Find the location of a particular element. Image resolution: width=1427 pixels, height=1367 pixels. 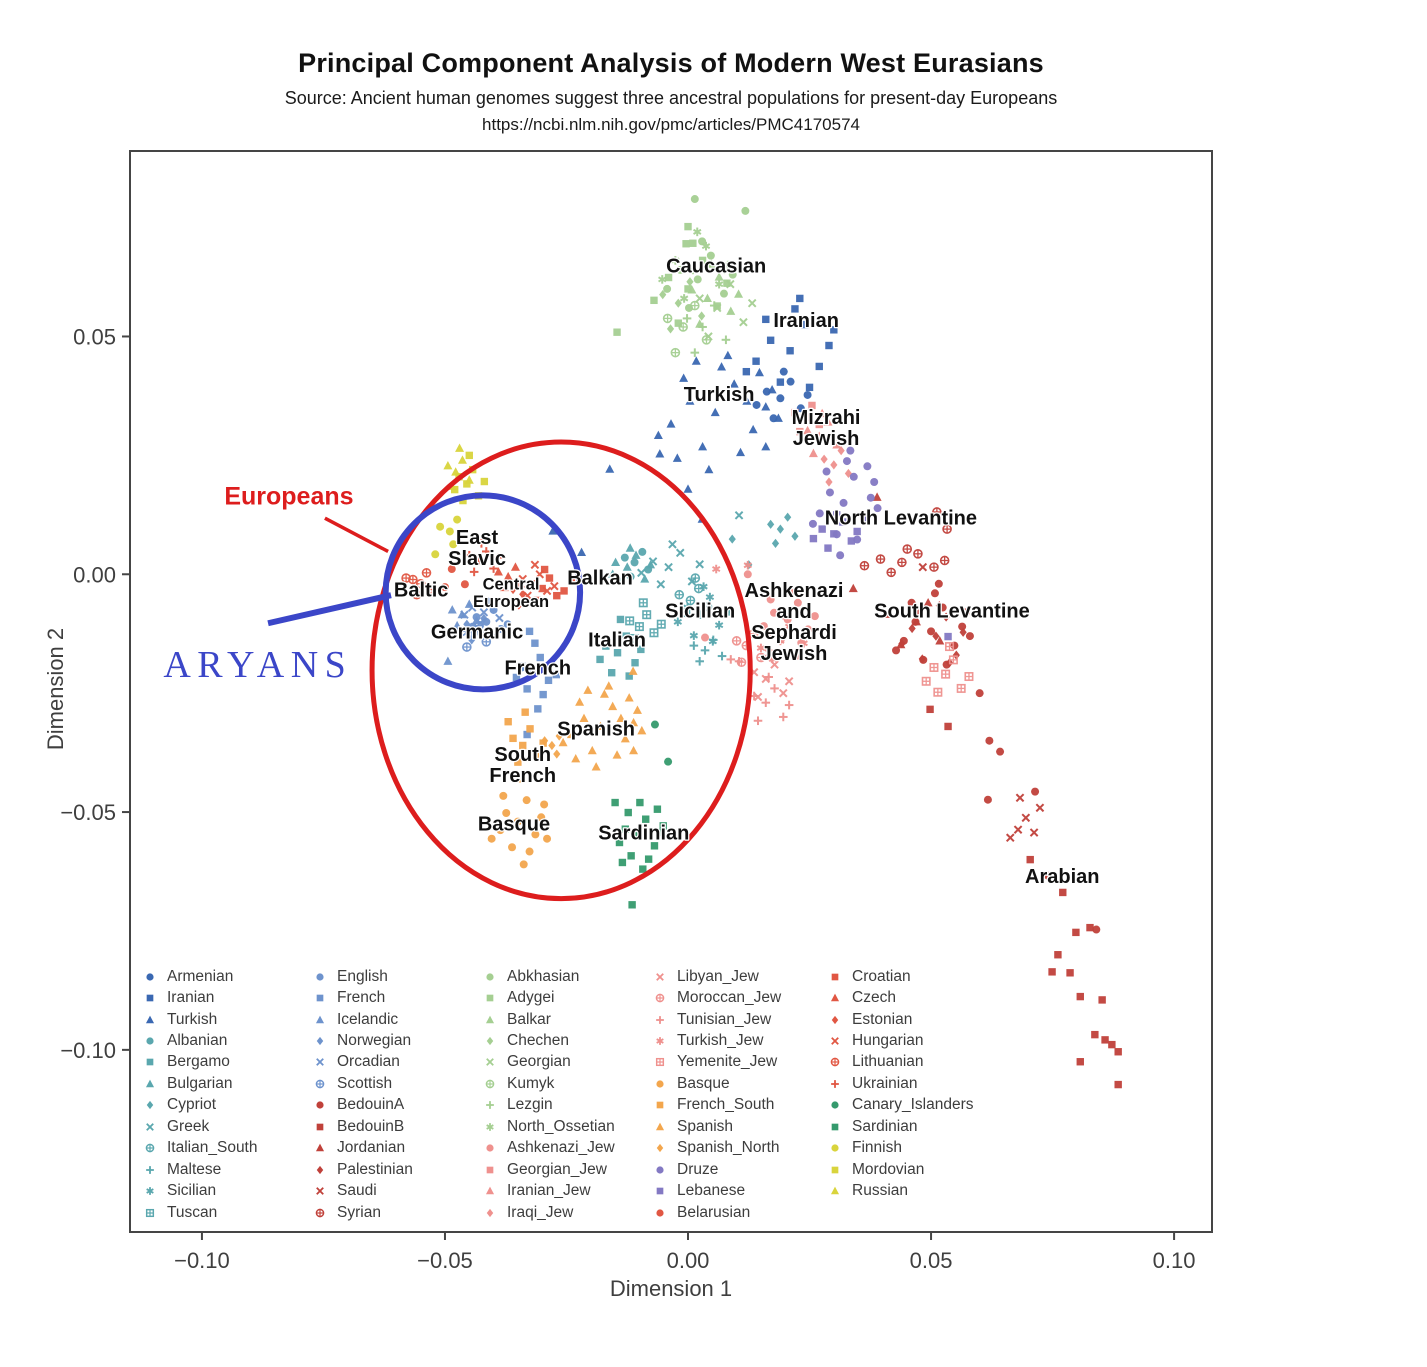

legend-item-label: Moroccan_Jew is located at coordinates (729, 998).